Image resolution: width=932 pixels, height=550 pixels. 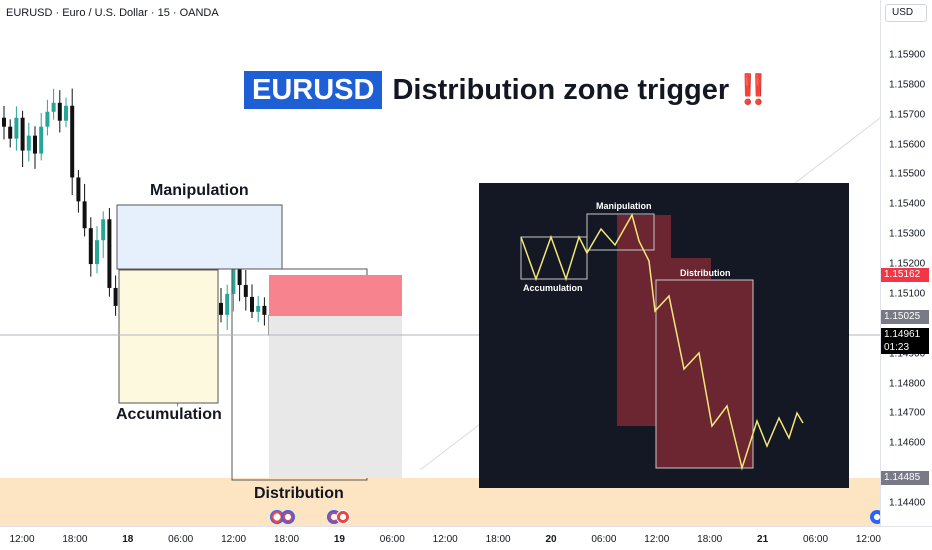 What do you see at coordinates (335, 397) in the screenshot?
I see `take-profit-zone` at bounding box center [335, 397].